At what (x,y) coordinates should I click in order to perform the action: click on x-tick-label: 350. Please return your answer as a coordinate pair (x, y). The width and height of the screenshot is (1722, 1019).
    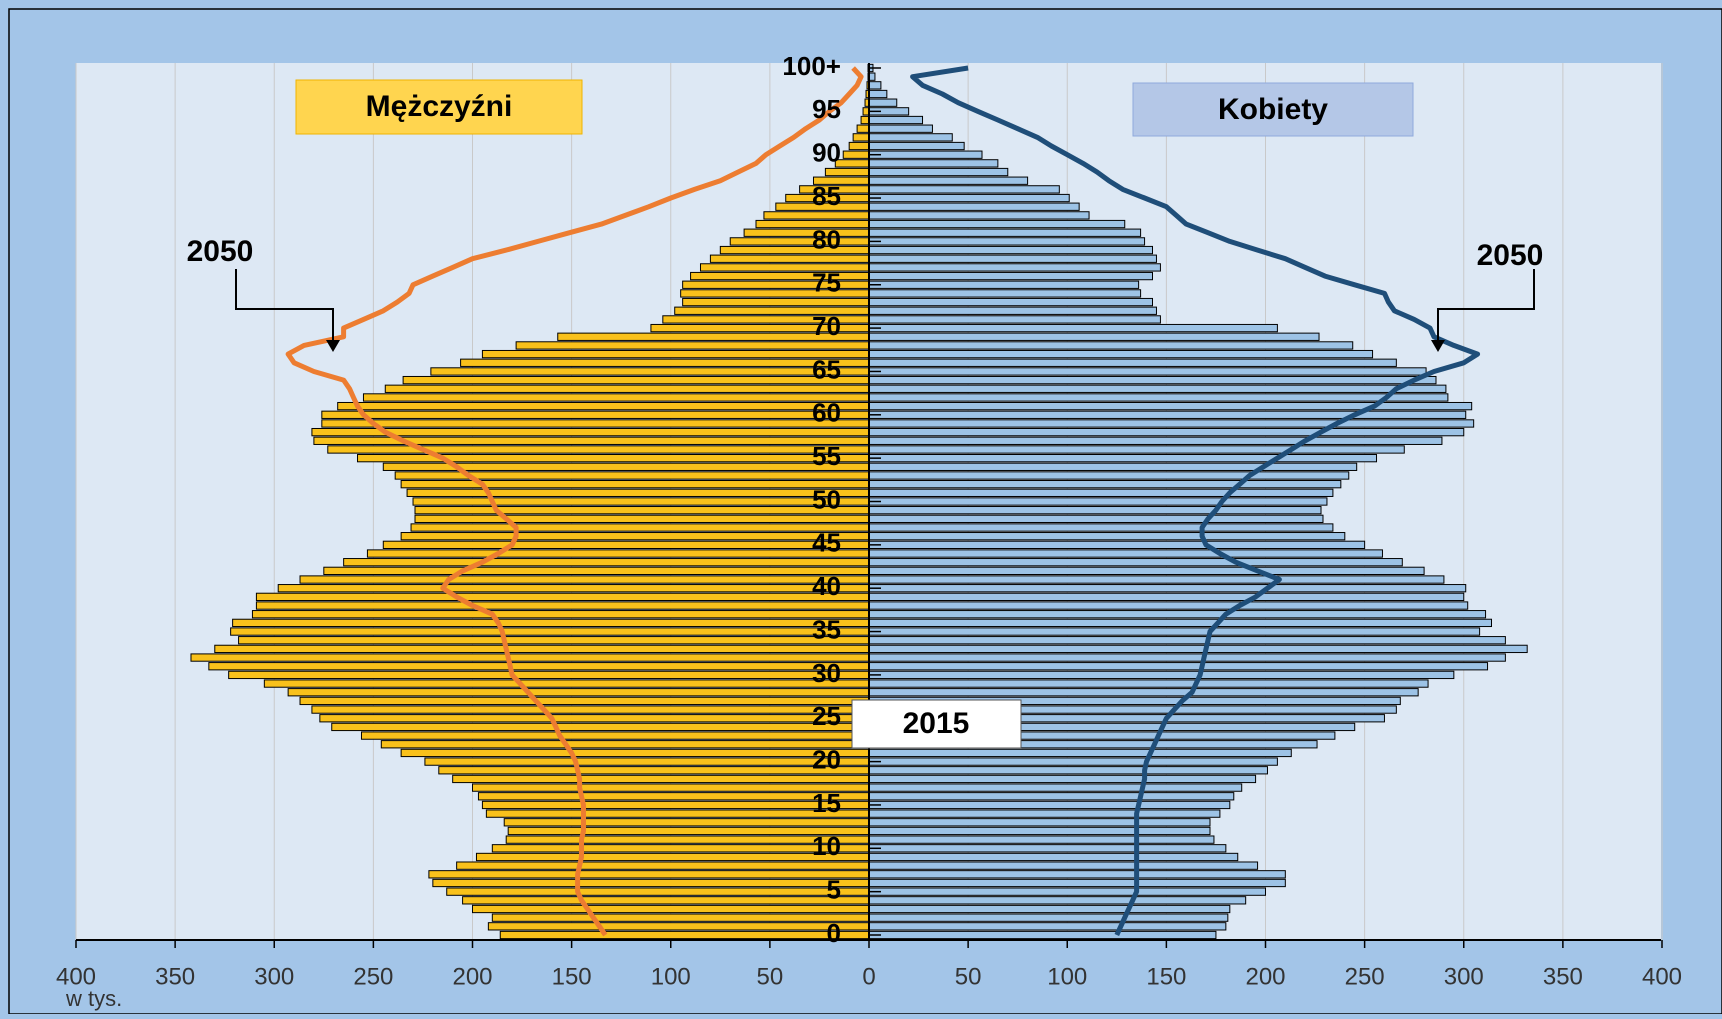
    Looking at the image, I should click on (175, 976).